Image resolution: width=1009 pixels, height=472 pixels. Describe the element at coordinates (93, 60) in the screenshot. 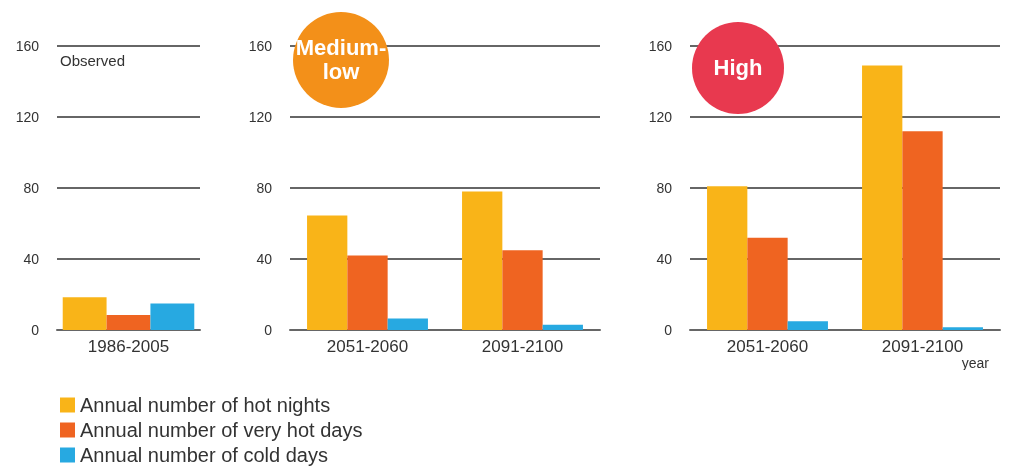

I see `chart-title: Observed` at that location.